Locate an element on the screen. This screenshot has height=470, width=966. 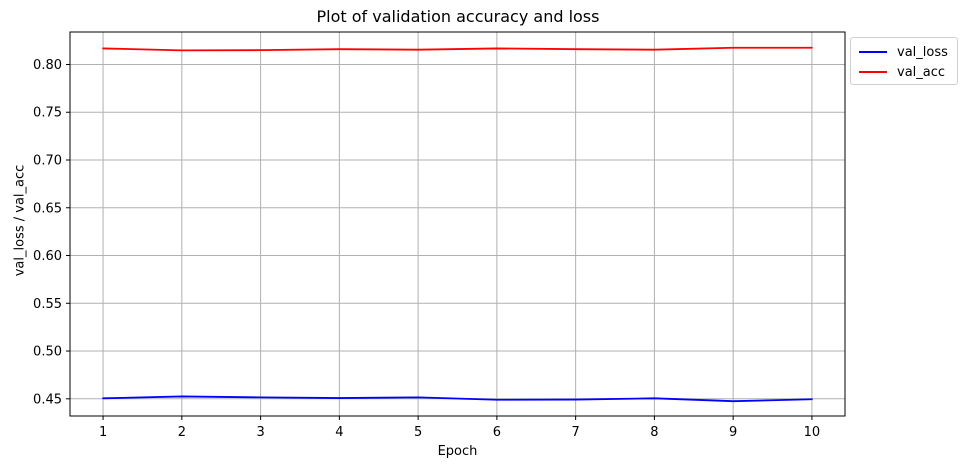
y-tick-label: 0.70 is located at coordinates (47, 161).